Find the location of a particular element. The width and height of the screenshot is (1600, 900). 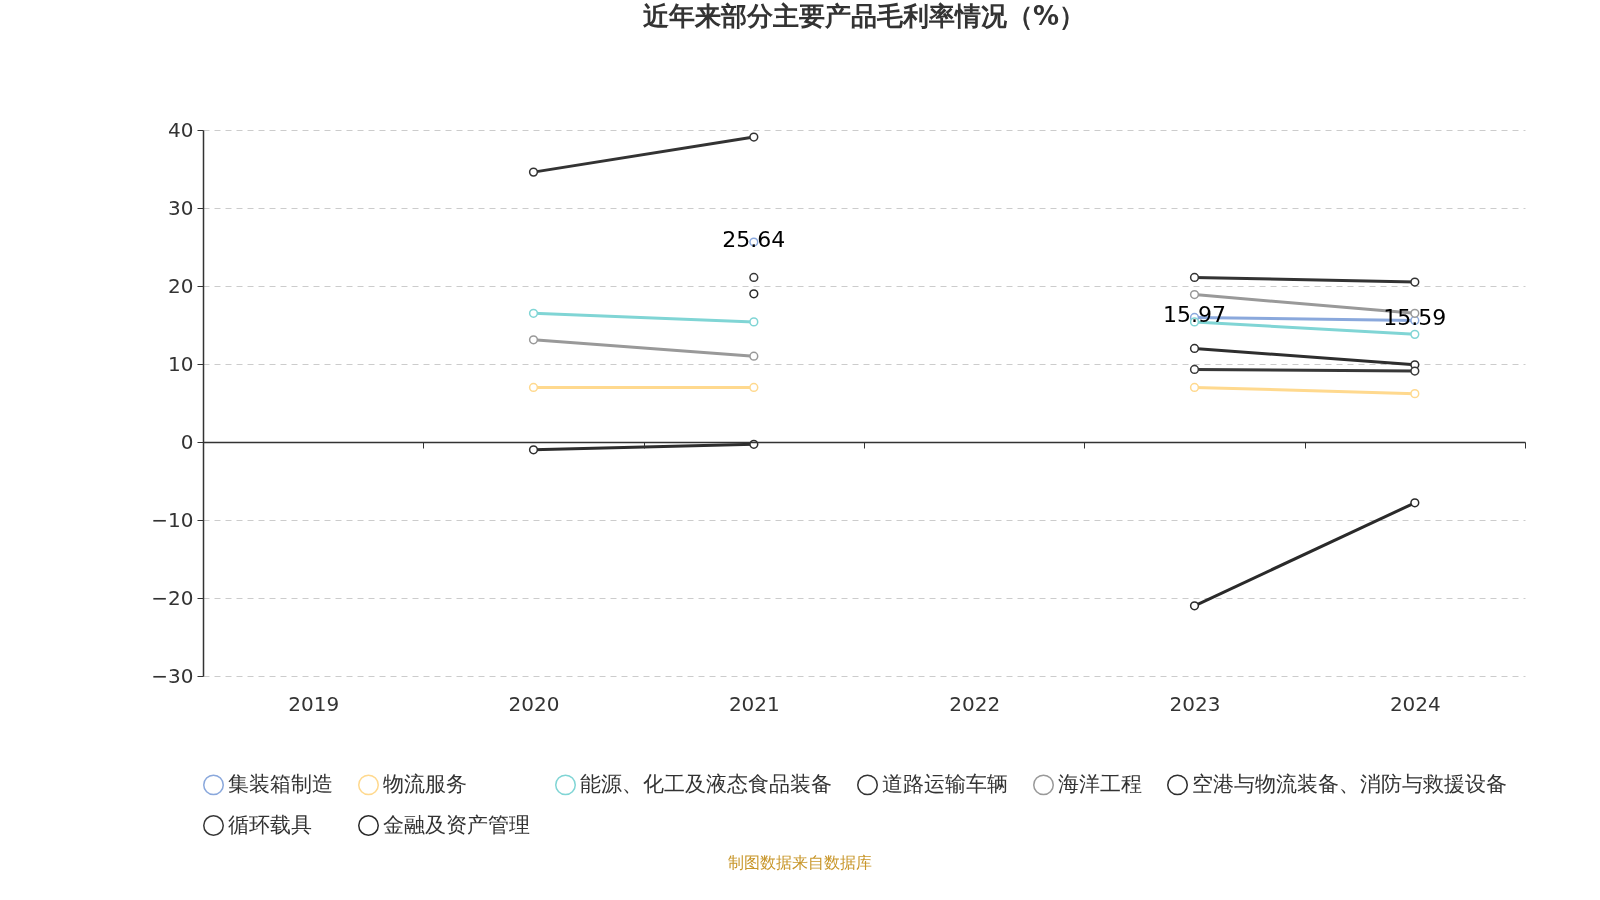

x-tick-label: 2020 is located at coordinates (534, 703).